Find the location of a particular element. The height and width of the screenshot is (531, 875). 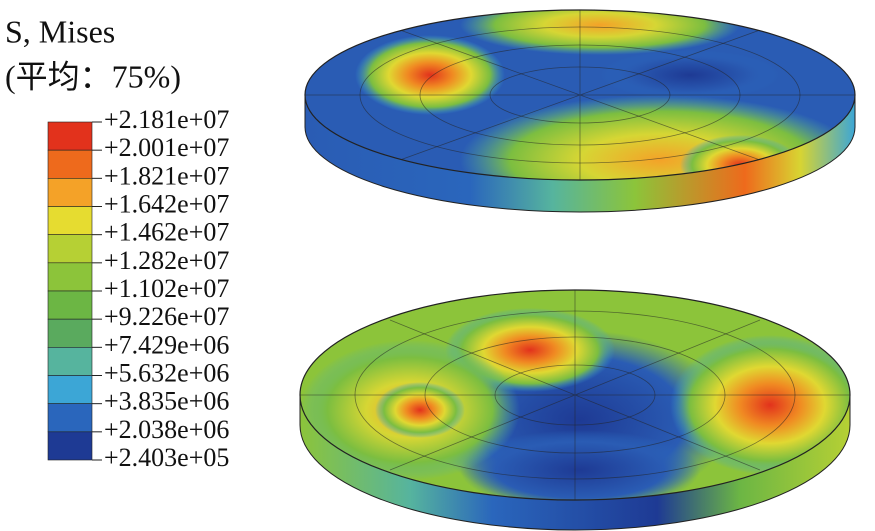

legend-title: S, Mises is located at coordinates (60, 31).